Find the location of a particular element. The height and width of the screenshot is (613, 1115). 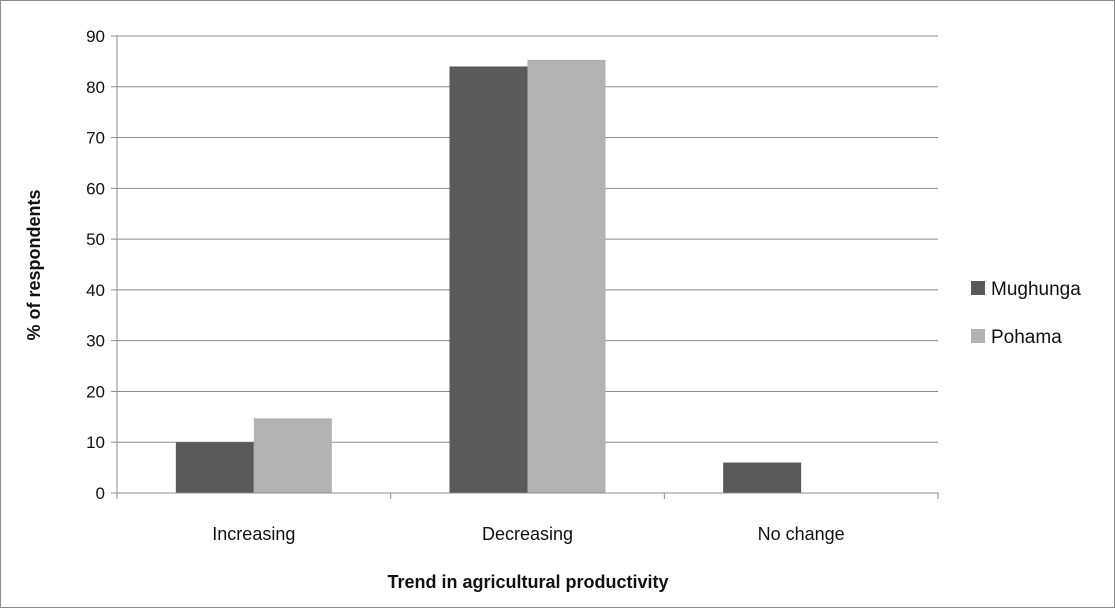

y-tick-label: 20 is located at coordinates (95, 391).